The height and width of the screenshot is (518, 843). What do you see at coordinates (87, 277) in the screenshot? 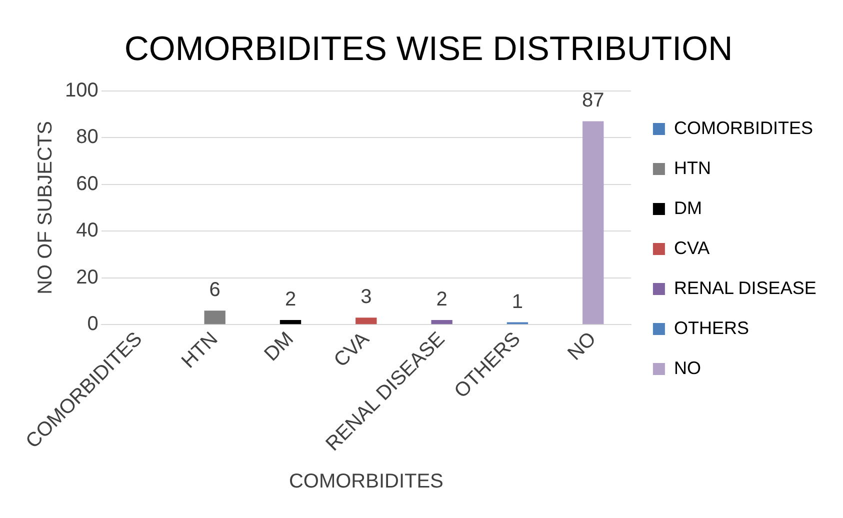
I see `y-tick-label: 20` at bounding box center [87, 277].